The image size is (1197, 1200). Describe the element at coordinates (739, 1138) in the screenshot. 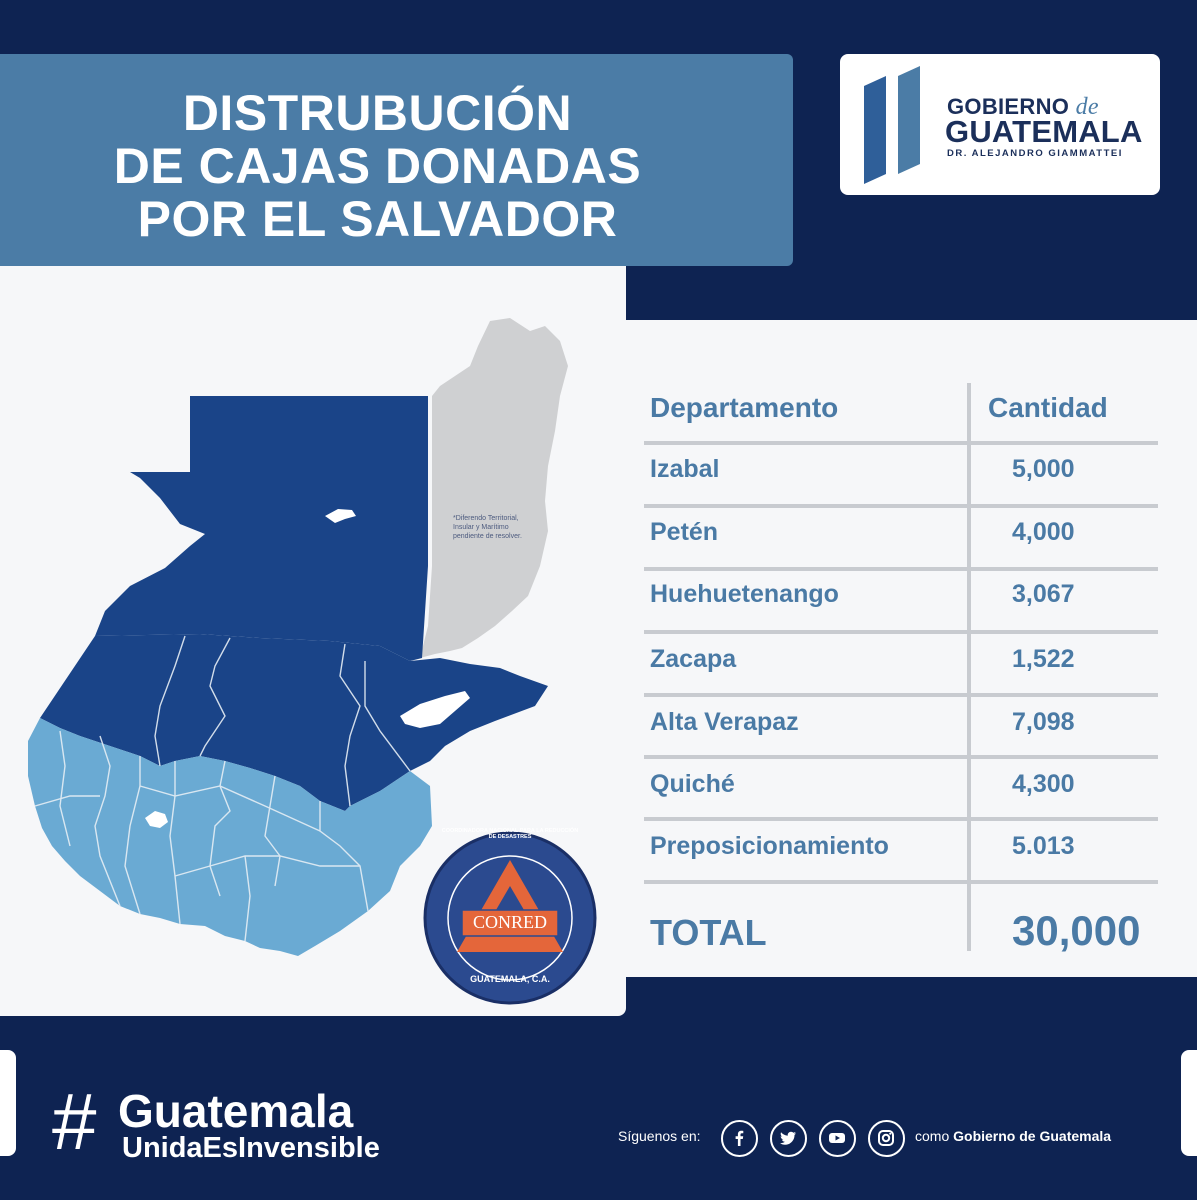

I see `facebook-icon` at that location.